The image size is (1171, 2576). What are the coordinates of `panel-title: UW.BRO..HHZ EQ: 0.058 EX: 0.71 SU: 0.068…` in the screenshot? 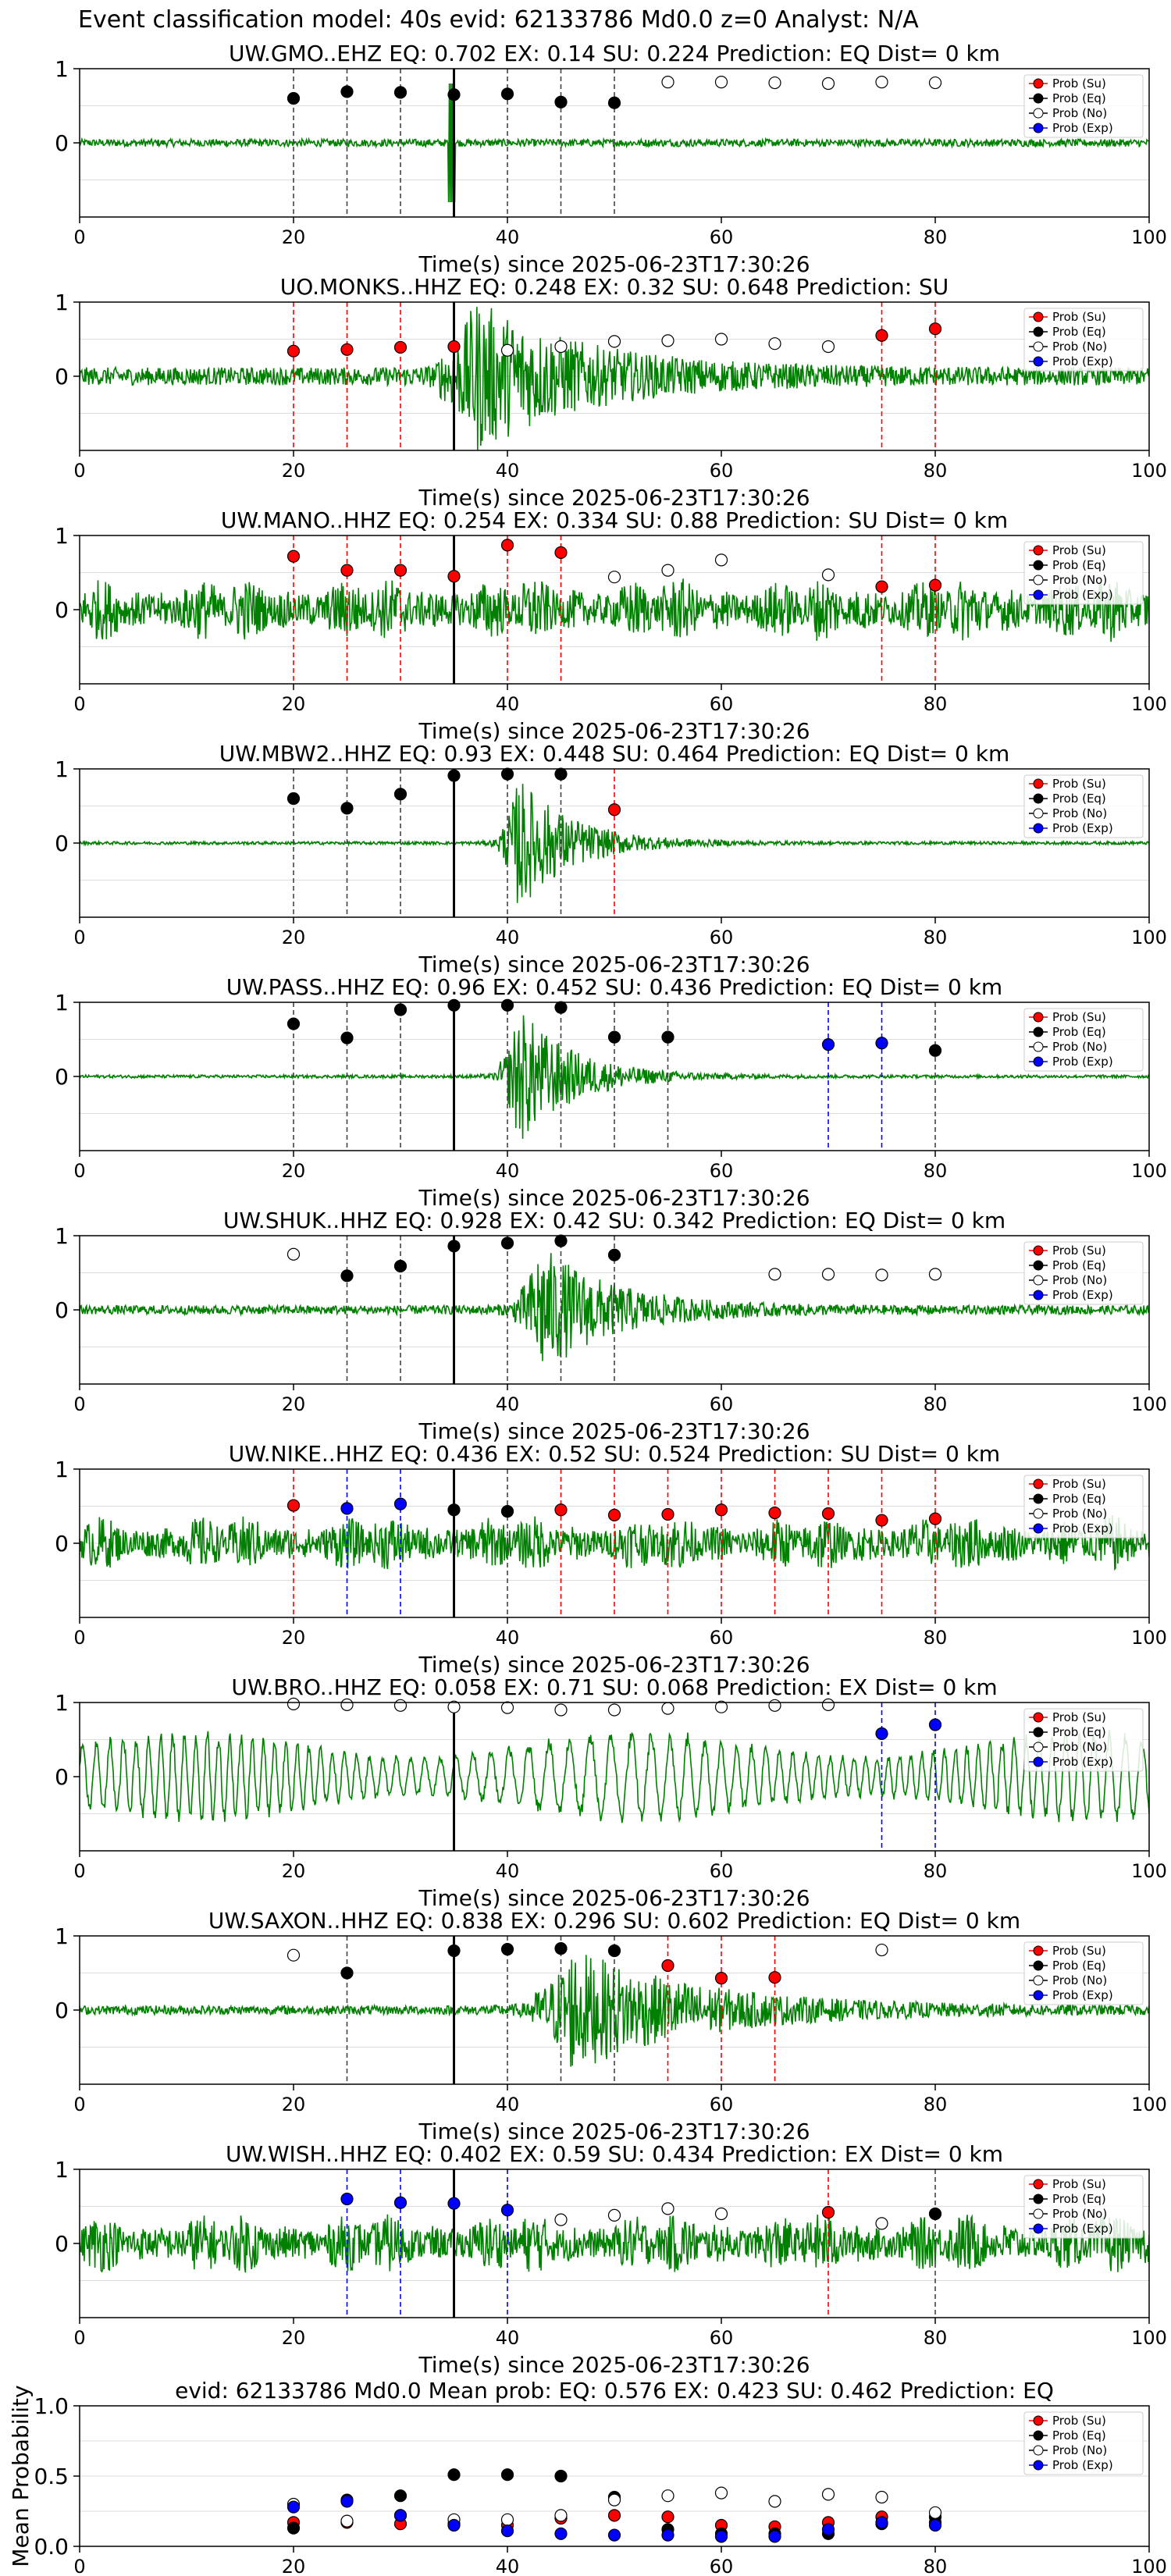 It's located at (614, 1687).